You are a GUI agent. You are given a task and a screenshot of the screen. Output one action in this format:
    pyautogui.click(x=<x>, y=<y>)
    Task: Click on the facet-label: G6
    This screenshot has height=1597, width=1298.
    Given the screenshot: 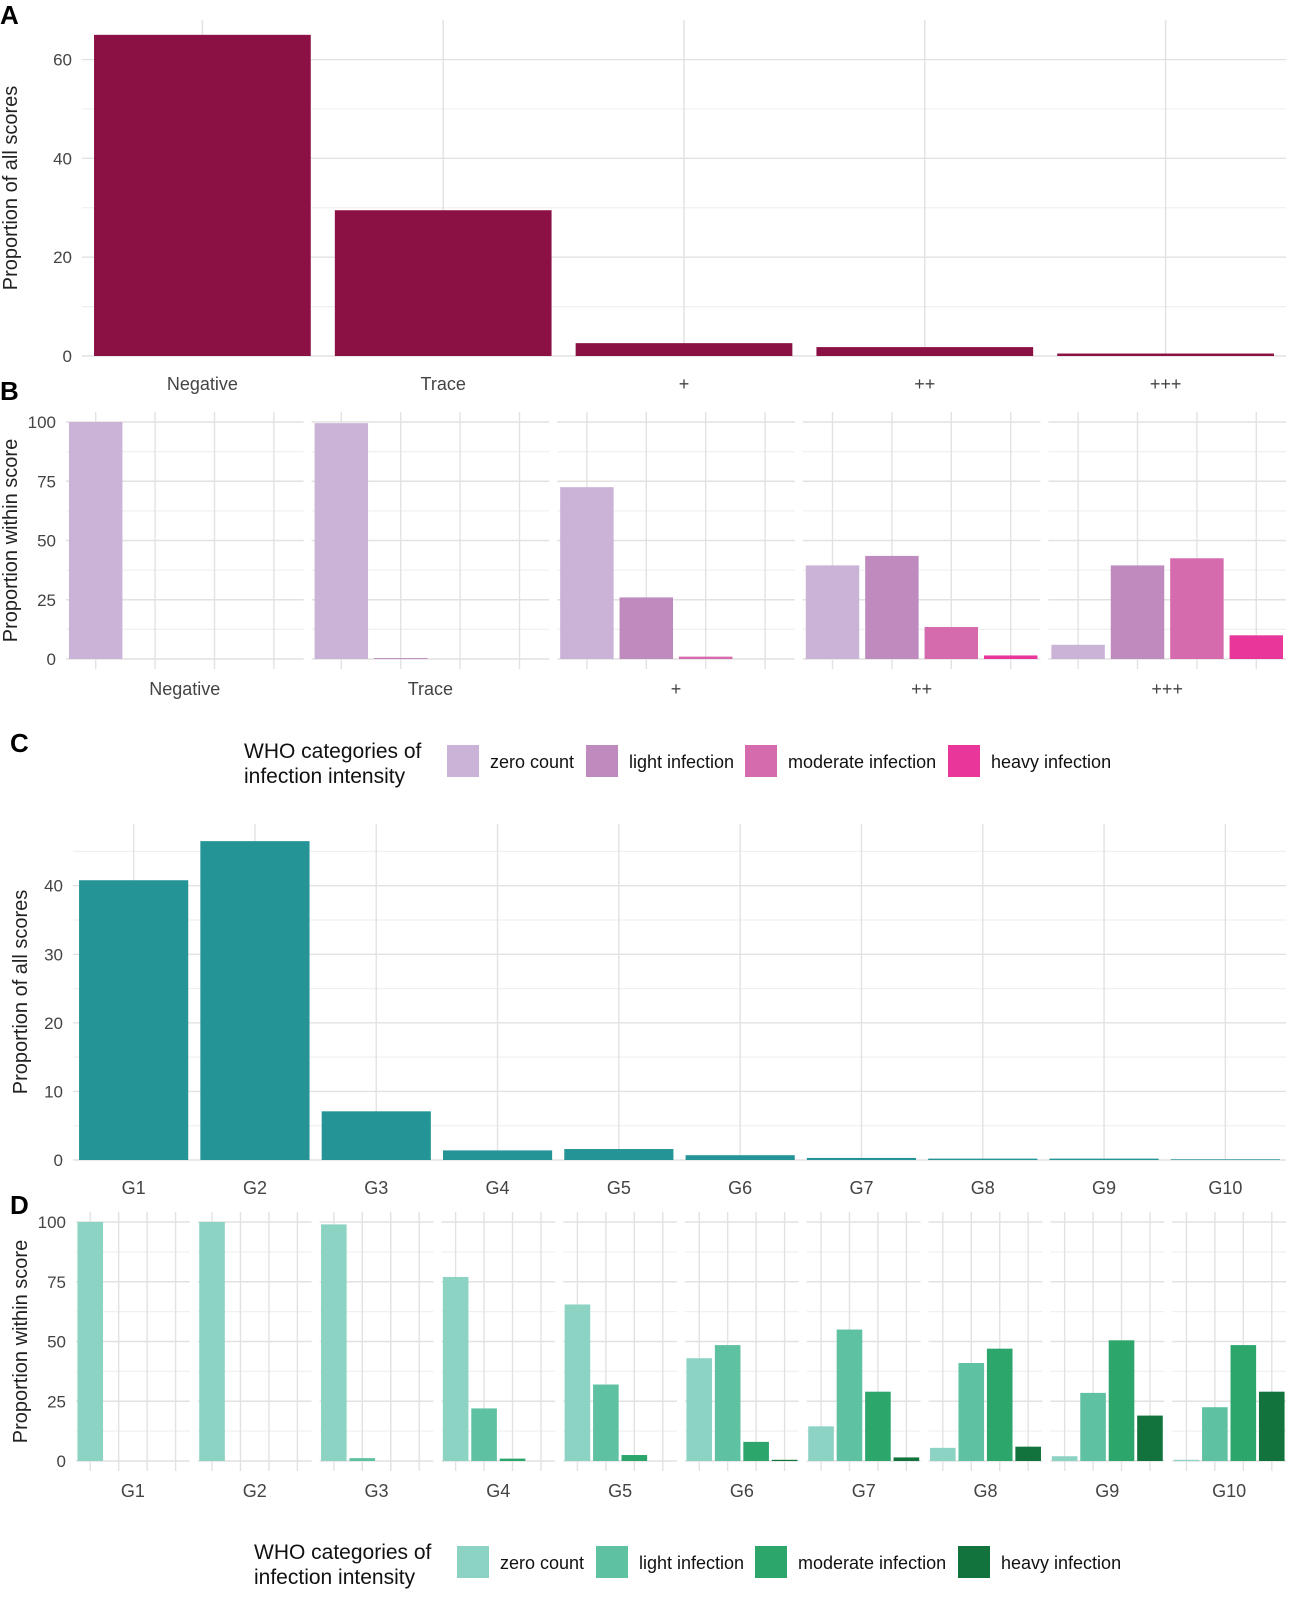 What is the action you would take?
    pyautogui.click(x=742, y=1491)
    